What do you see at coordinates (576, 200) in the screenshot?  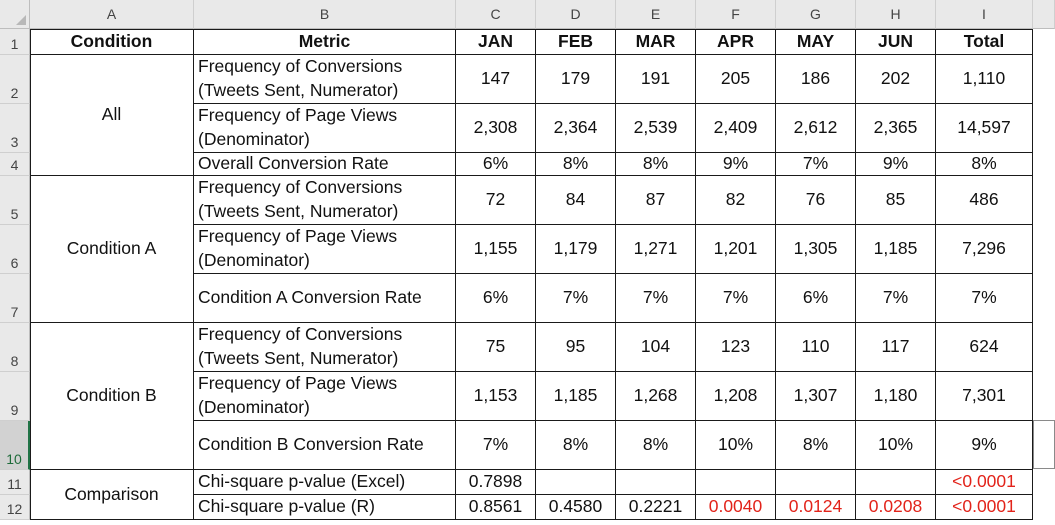 I see `value-cell: 84` at bounding box center [576, 200].